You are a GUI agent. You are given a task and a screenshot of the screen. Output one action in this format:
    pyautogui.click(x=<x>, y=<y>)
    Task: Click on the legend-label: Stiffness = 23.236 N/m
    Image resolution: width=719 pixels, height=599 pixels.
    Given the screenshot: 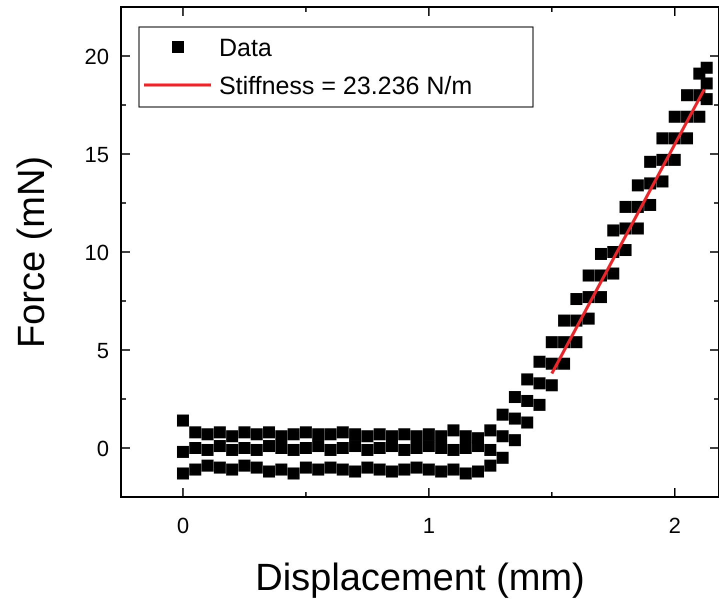 What is the action you would take?
    pyautogui.click(x=345, y=86)
    